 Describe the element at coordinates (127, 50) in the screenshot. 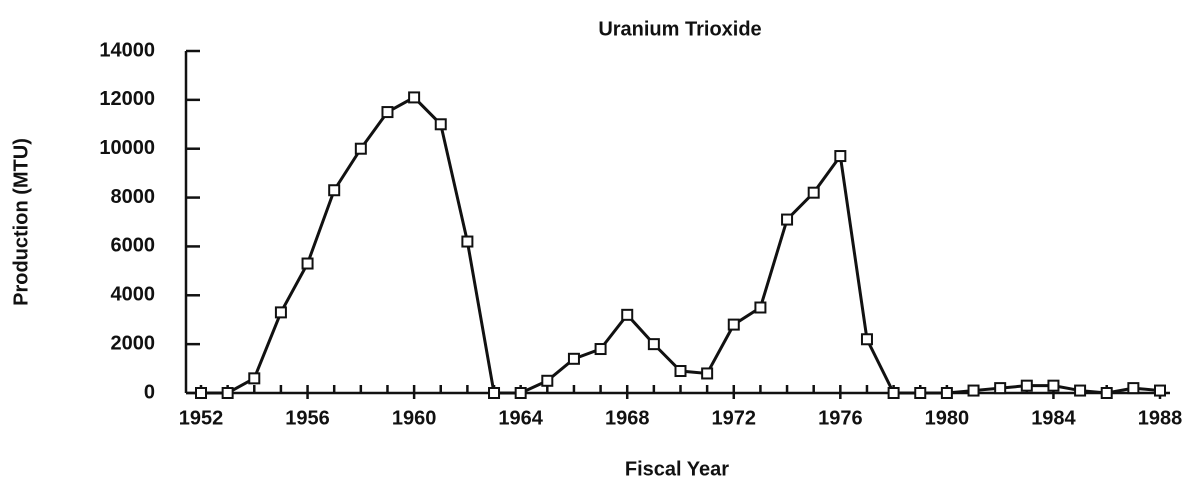

I see `y-tick-label: 14000` at that location.